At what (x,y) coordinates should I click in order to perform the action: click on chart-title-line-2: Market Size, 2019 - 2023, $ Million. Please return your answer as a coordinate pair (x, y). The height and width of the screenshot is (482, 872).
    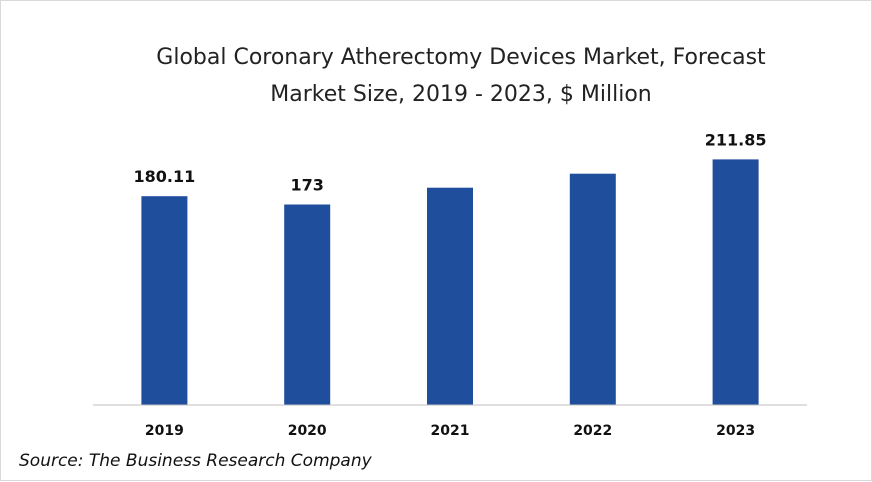
    Looking at the image, I should click on (461, 94).